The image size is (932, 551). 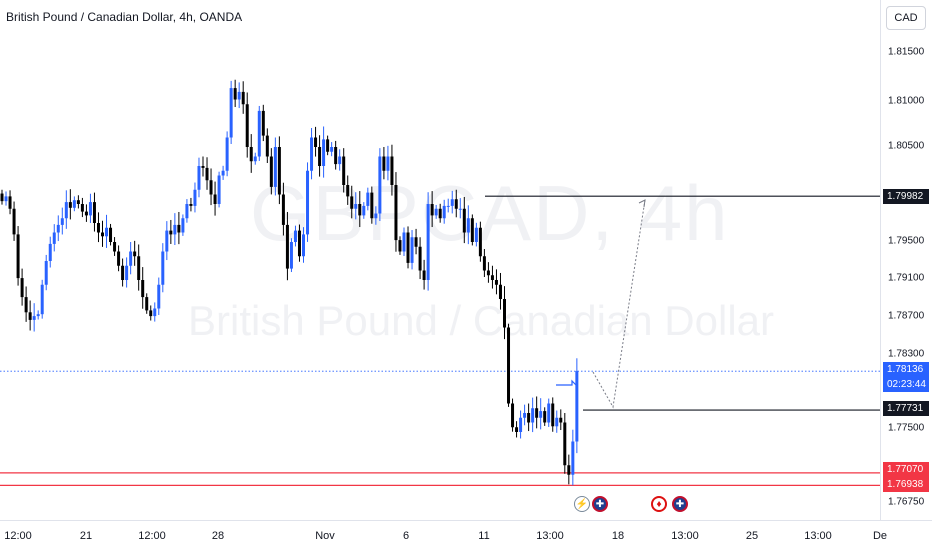 I want to click on price-tick: 1.81500, so click(x=906, y=52).